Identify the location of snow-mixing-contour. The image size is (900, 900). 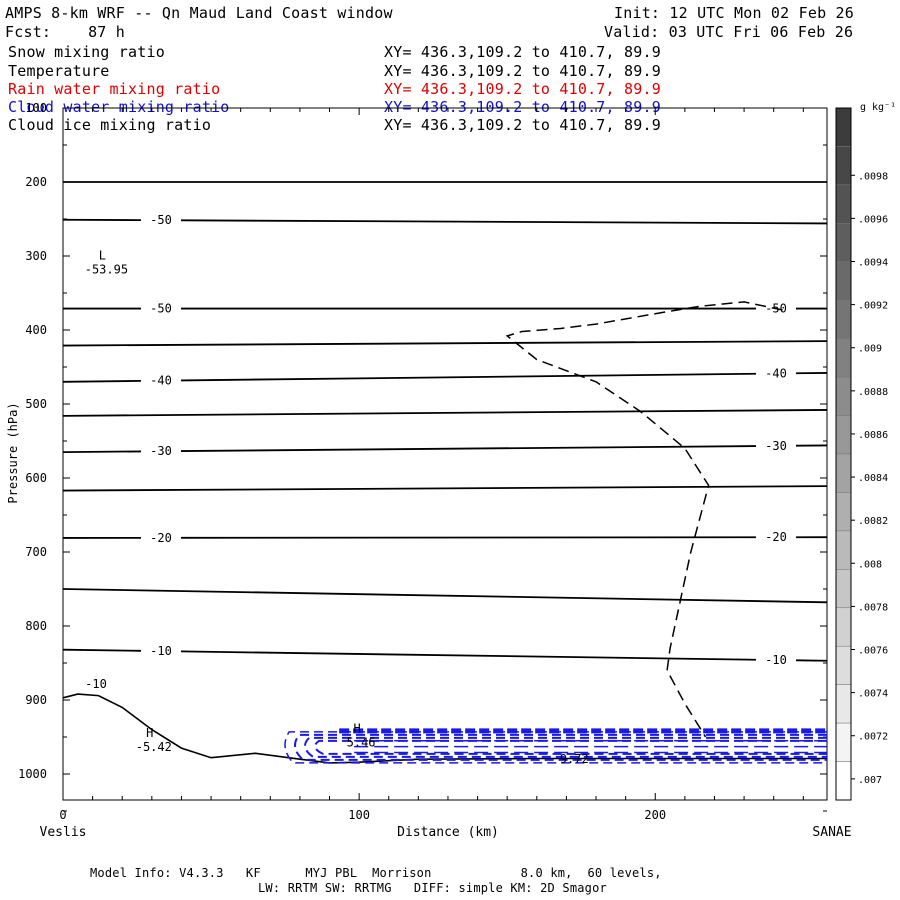
(644, 519).